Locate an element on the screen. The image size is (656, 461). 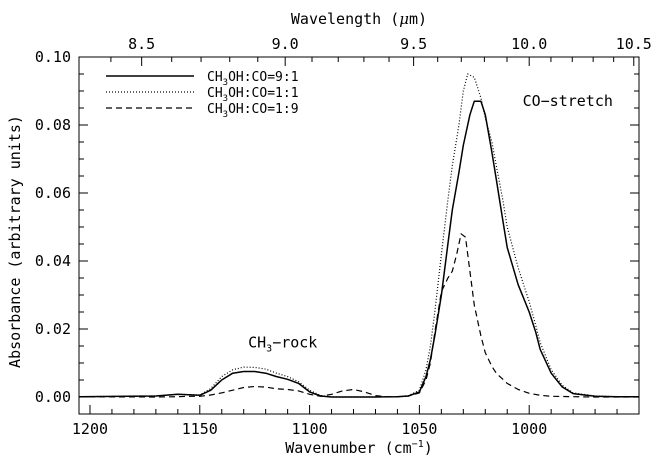
top-tick-label: 10.0 is located at coordinates (529, 44).